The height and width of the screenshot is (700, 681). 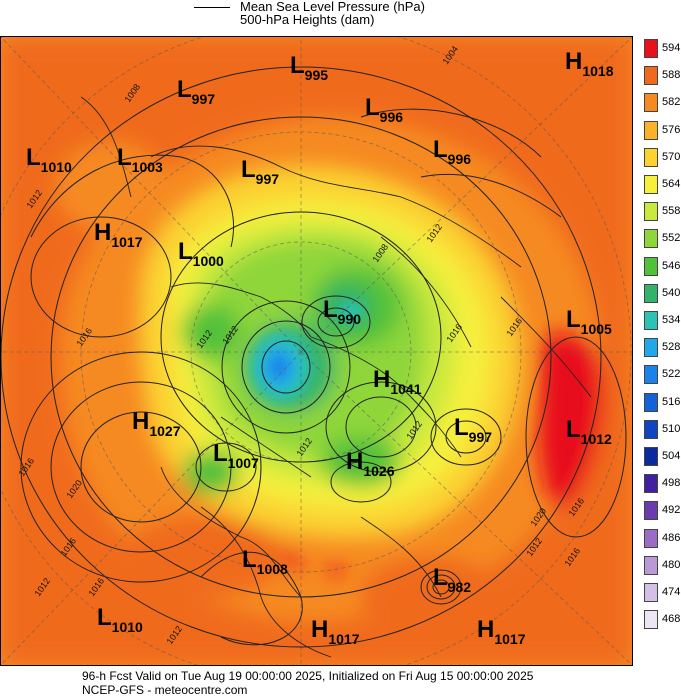 I want to click on high-pressure-center: H1018, so click(x=589, y=63).